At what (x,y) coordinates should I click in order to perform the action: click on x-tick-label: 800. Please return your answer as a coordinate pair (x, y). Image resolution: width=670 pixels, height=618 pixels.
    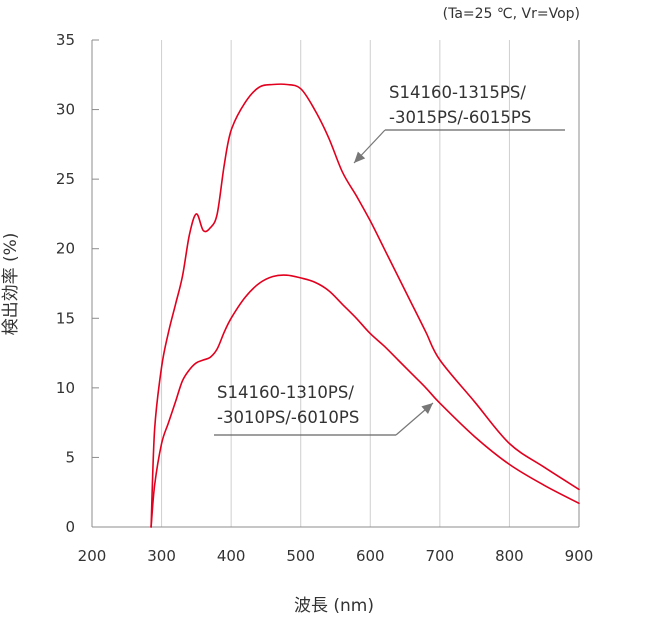
    Looking at the image, I should click on (509, 556).